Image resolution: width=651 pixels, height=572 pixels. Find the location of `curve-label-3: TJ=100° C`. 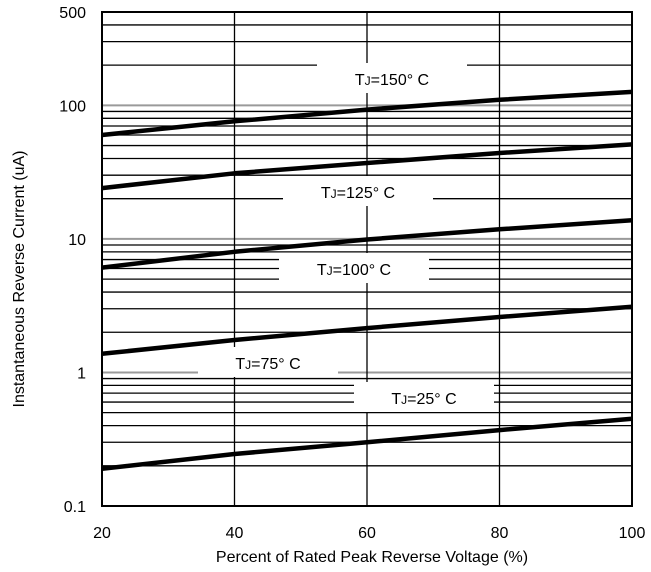

curve-label-3: TJ=100° C is located at coordinates (354, 270).